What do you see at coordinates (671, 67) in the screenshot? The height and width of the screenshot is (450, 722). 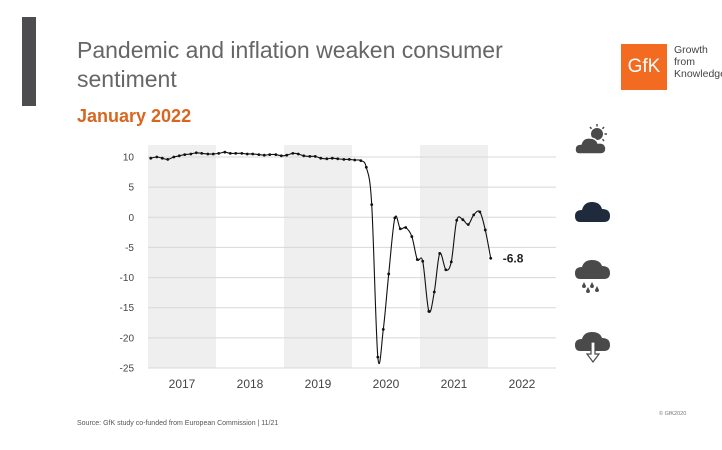 I see `gfk-logo: GfK Growth from Knowledge` at bounding box center [671, 67].